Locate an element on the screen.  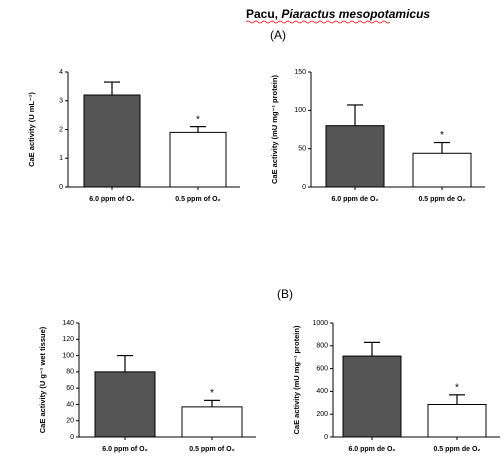
panel-label: (A) is located at coordinates (278, 35).